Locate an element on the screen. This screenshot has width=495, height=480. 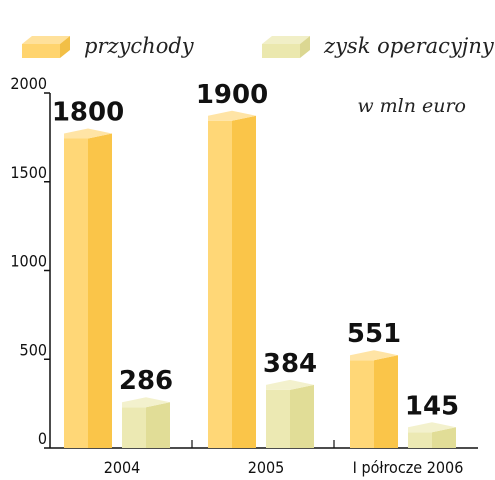
legend-label: przychody is located at coordinates (139, 46).